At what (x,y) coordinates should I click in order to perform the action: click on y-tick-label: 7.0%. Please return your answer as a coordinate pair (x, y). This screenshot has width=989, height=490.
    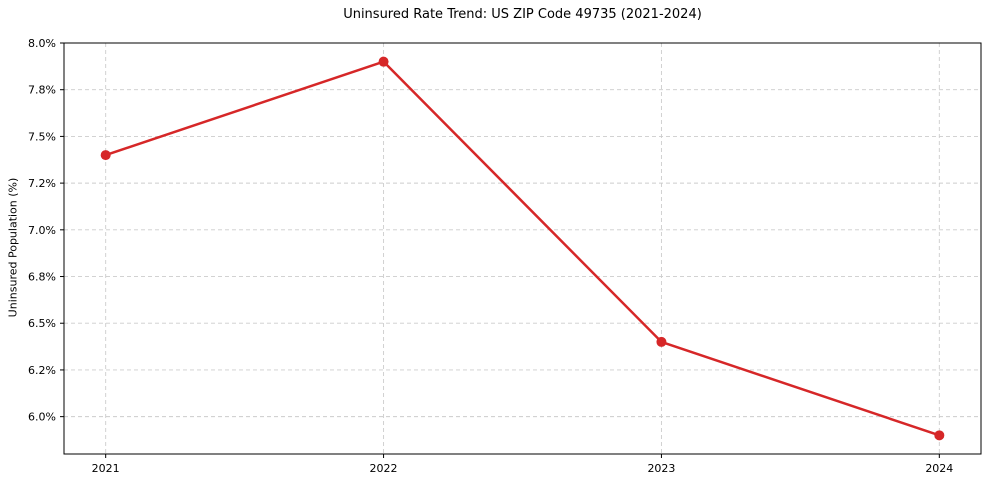
    Looking at the image, I should click on (42, 230).